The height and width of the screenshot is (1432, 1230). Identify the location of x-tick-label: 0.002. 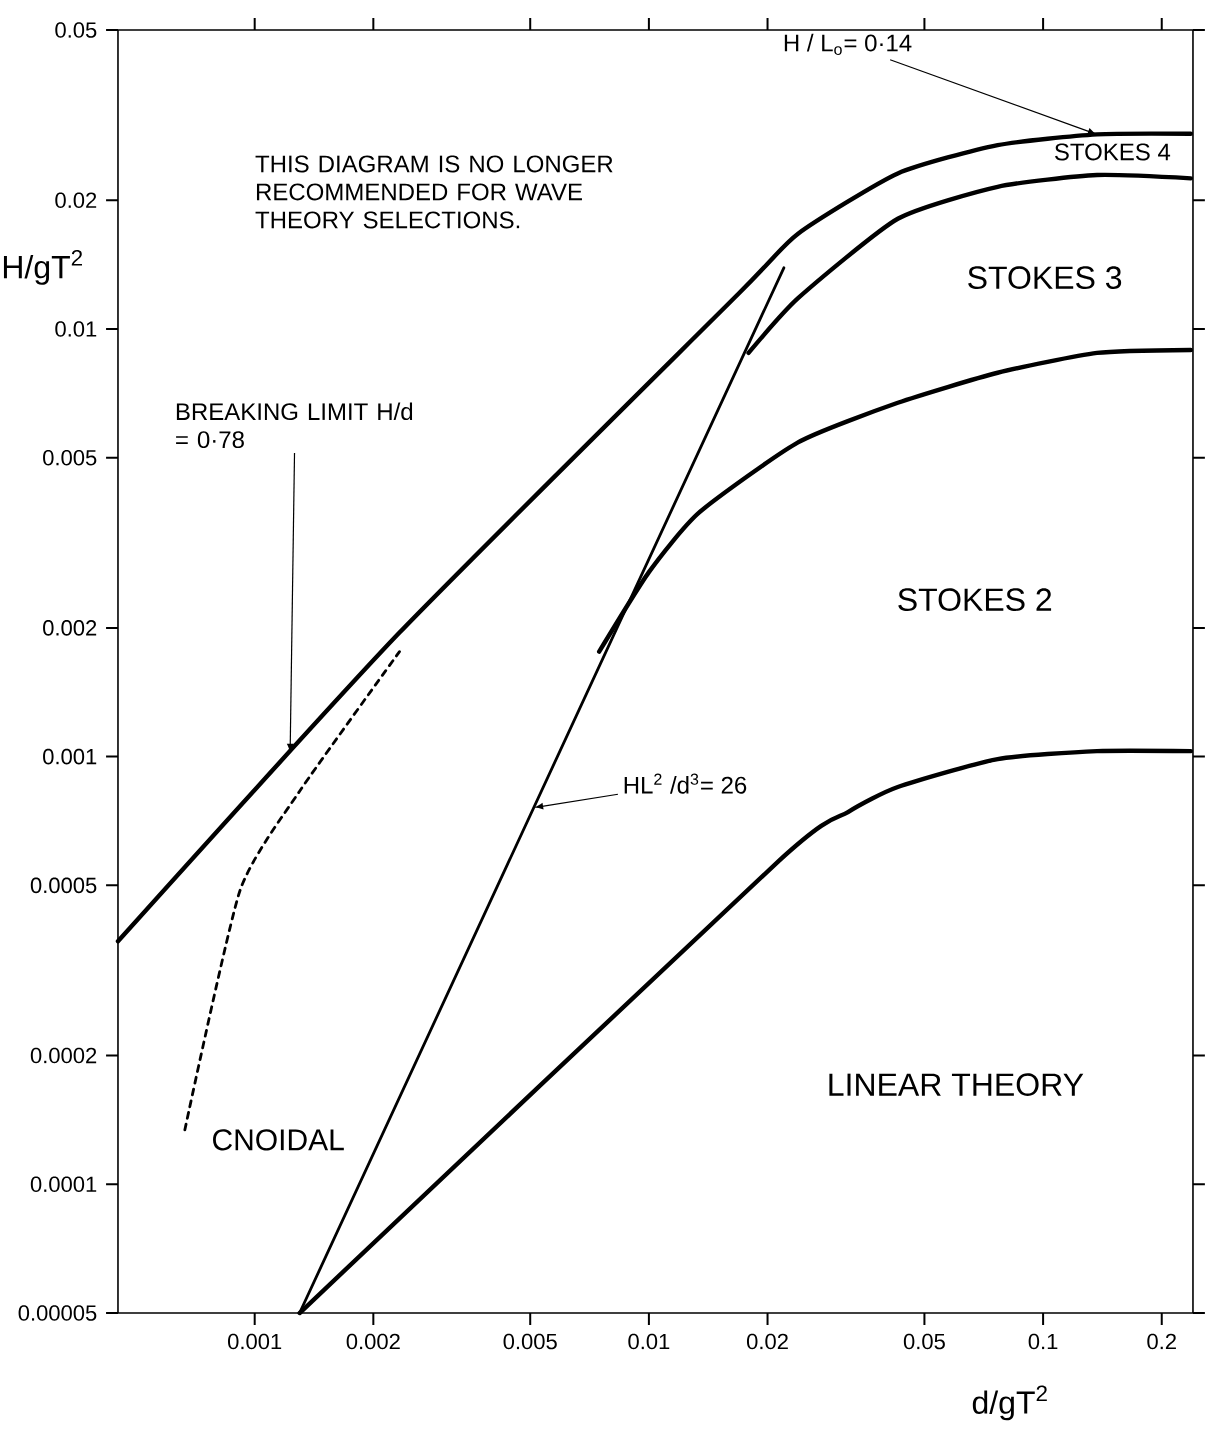
(373, 1341).